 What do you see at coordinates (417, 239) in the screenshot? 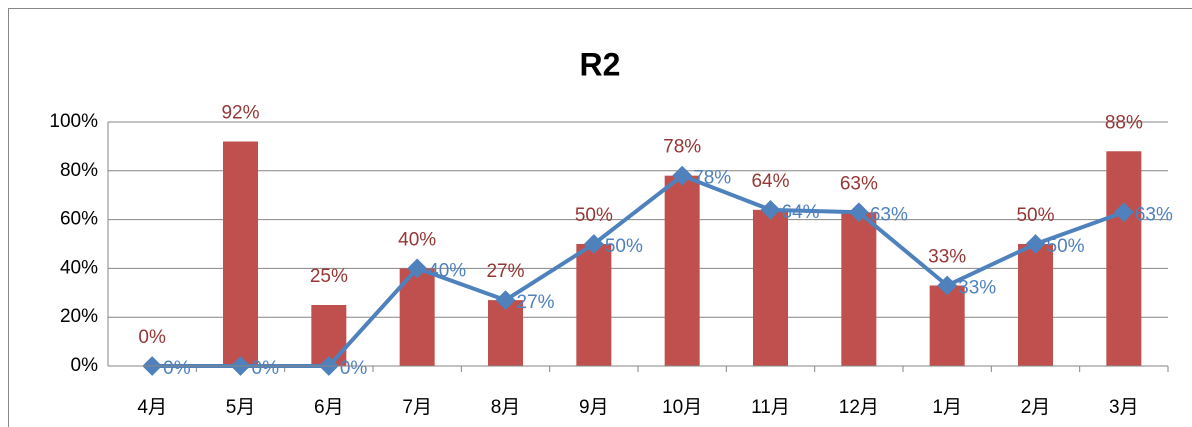
I see `bar-value-label: 40%` at bounding box center [417, 239].